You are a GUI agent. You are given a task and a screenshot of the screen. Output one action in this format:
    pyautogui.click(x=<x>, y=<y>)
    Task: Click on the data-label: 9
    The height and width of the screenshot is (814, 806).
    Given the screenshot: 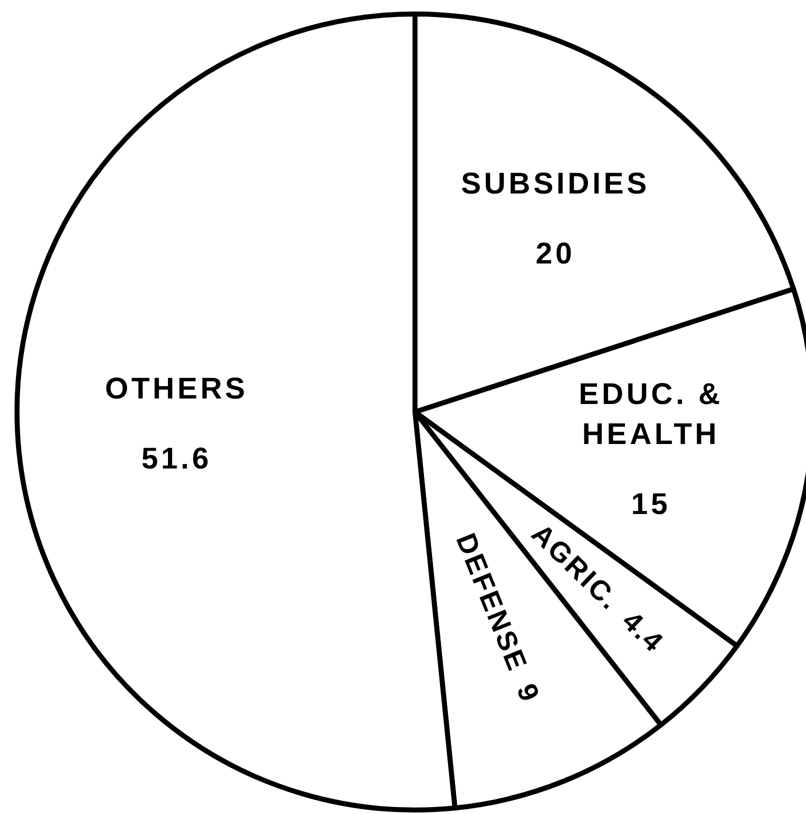 What is the action you would take?
    pyautogui.click(x=528, y=693)
    